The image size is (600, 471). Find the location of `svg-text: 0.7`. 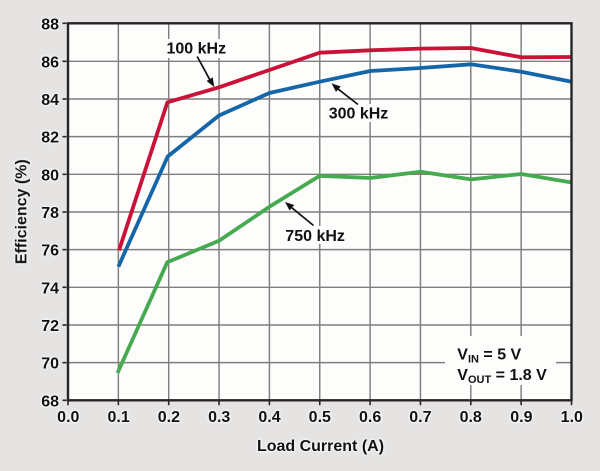

svg-text: 0.7 is located at coordinates (420, 417).